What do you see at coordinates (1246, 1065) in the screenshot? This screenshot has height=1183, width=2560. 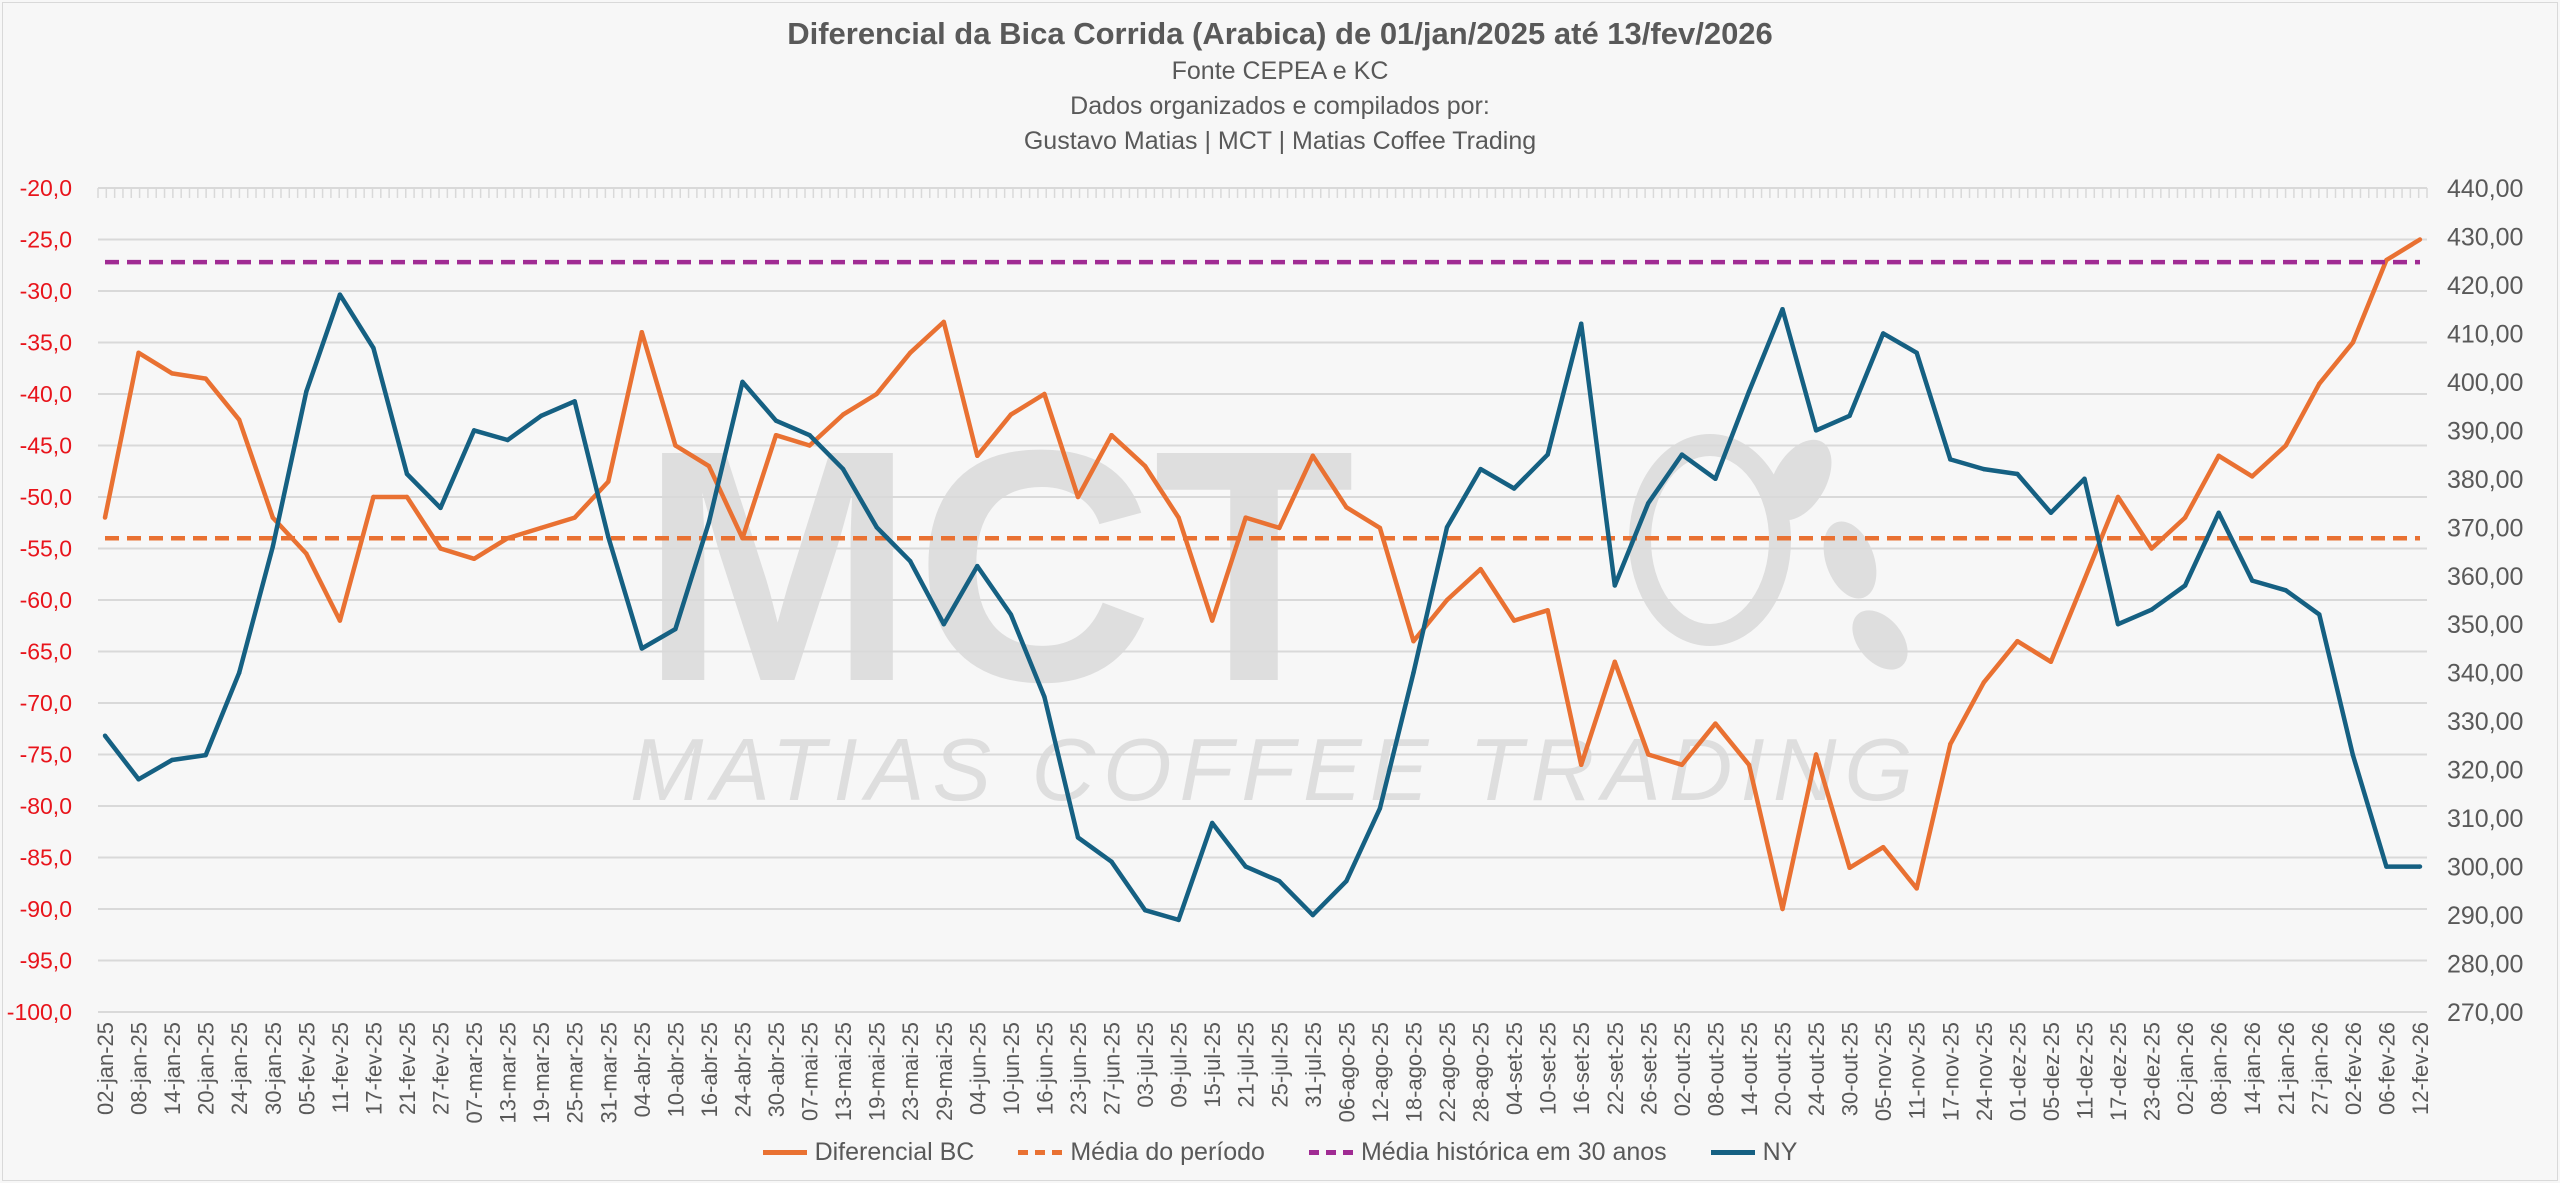 I see `x-axis-tick-label: 21-jul-25` at bounding box center [1246, 1065].